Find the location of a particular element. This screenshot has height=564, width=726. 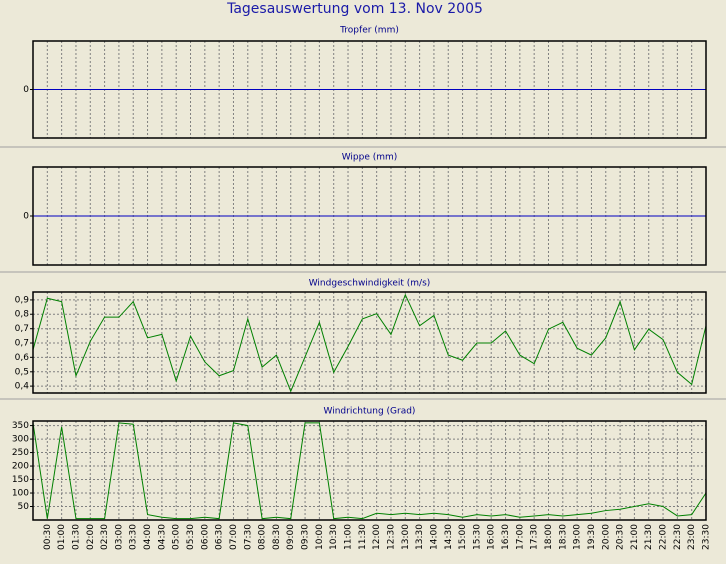

y-tick-label: 0,8 is located at coordinates (22, 315).